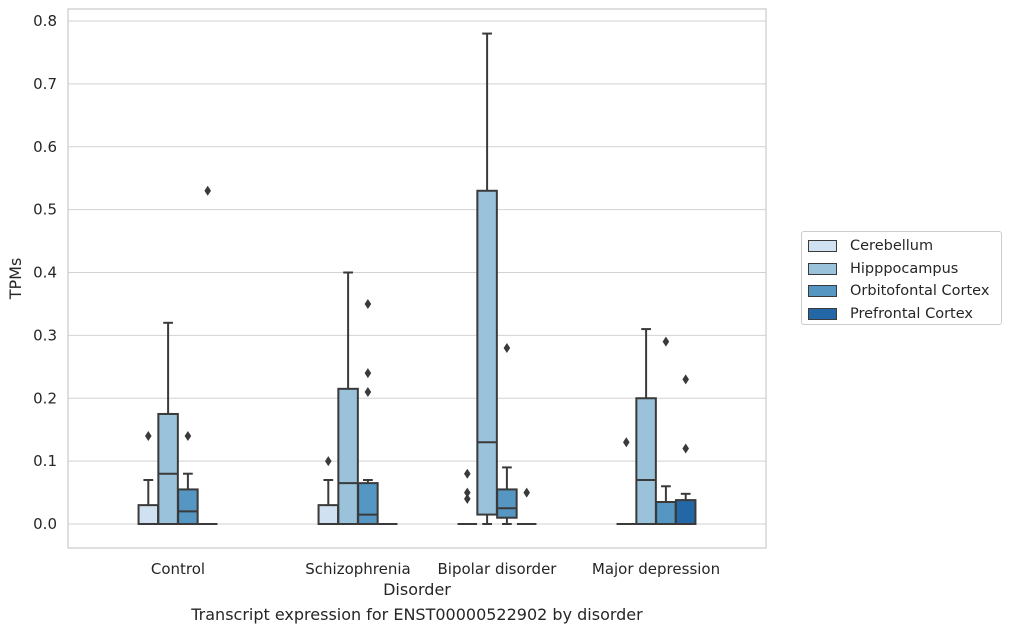 This screenshot has height=634, width=1014. Describe the element at coordinates (656, 569) in the screenshot. I see `x-tick-label: Major depression` at that location.